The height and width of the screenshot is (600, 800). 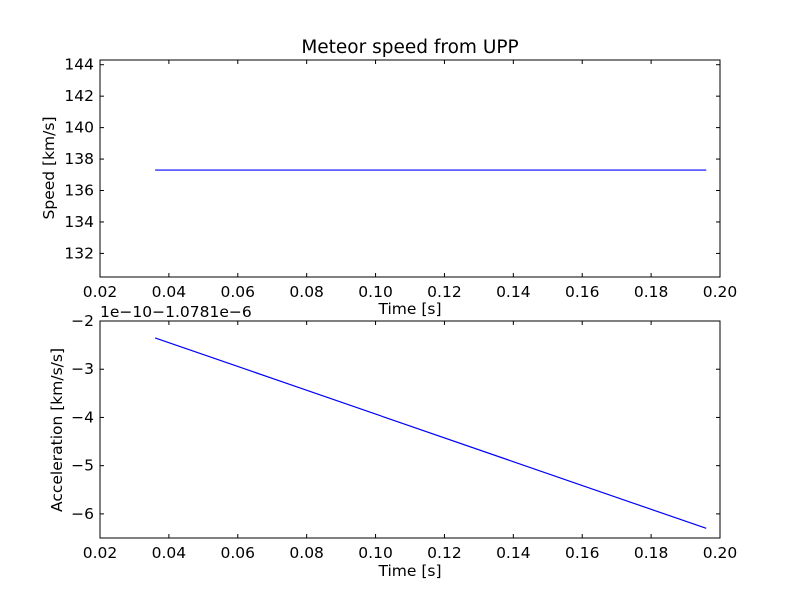 What do you see at coordinates (79, 159) in the screenshot?
I see `speed-y-tick-label: 138` at bounding box center [79, 159].